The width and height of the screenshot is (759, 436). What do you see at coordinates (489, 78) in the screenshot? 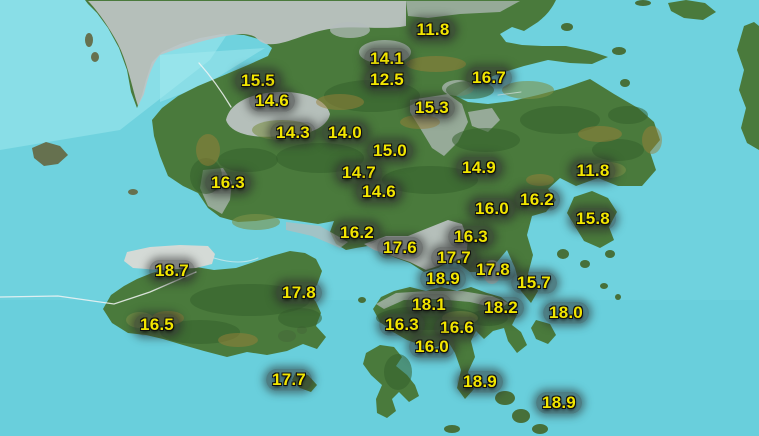
I see `temperature-label: 16.7` at bounding box center [489, 78].